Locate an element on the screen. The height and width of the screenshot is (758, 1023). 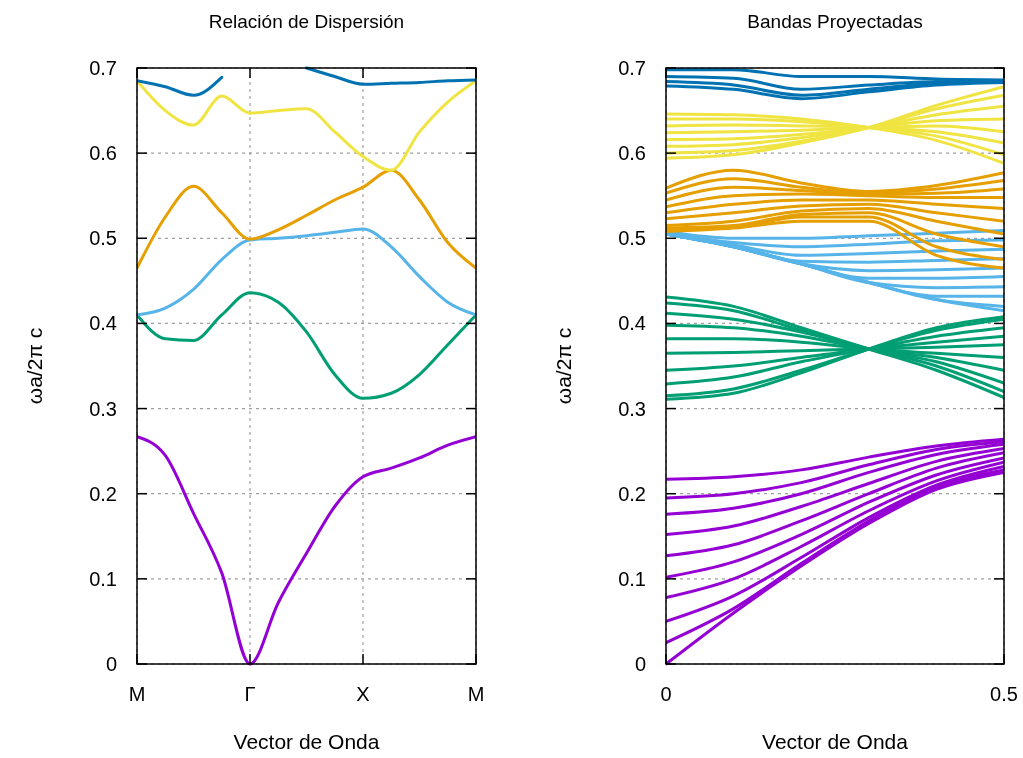
x-tick-label: 0 is located at coordinates (666, 694).